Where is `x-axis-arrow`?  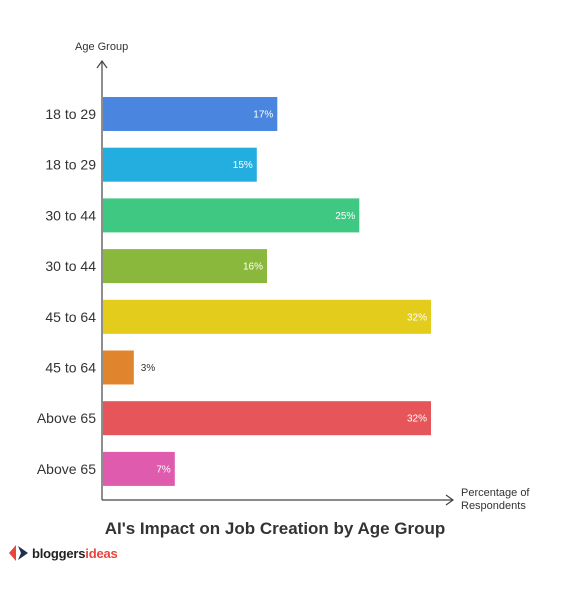
x-axis-arrow is located at coordinates (450, 500).